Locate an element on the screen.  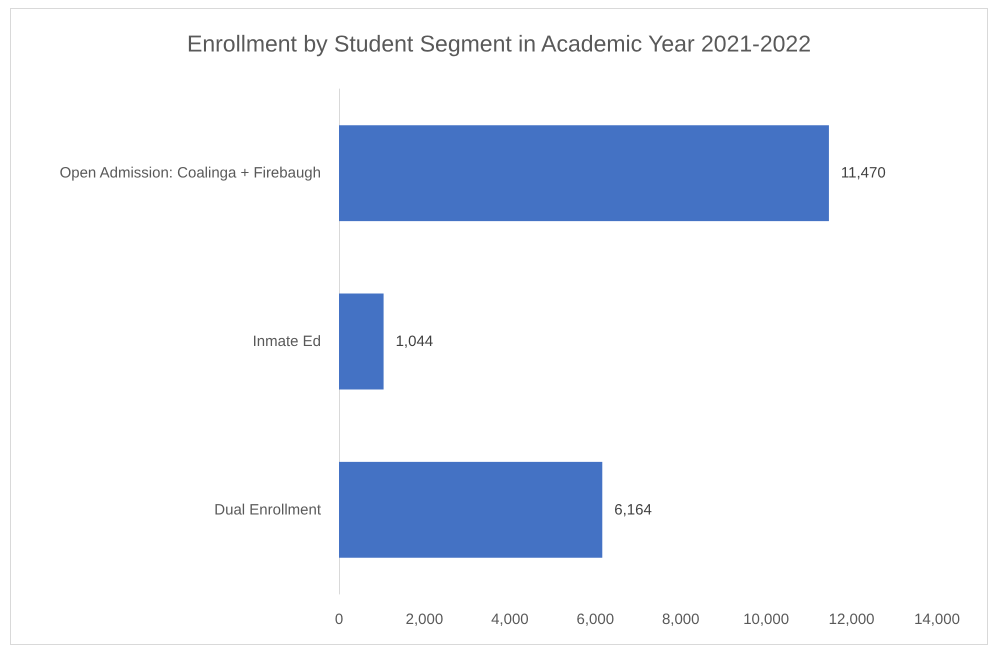
x-tick-label: 8,000 is located at coordinates (681, 619).